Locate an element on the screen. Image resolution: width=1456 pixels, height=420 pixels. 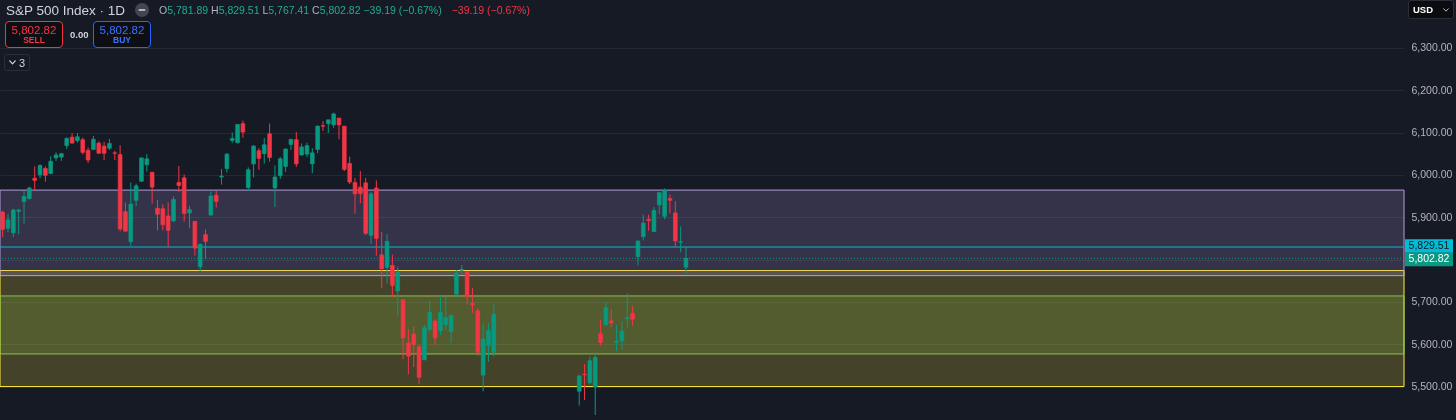
y-tick-label: 5,600.00 is located at coordinates (1432, 343).